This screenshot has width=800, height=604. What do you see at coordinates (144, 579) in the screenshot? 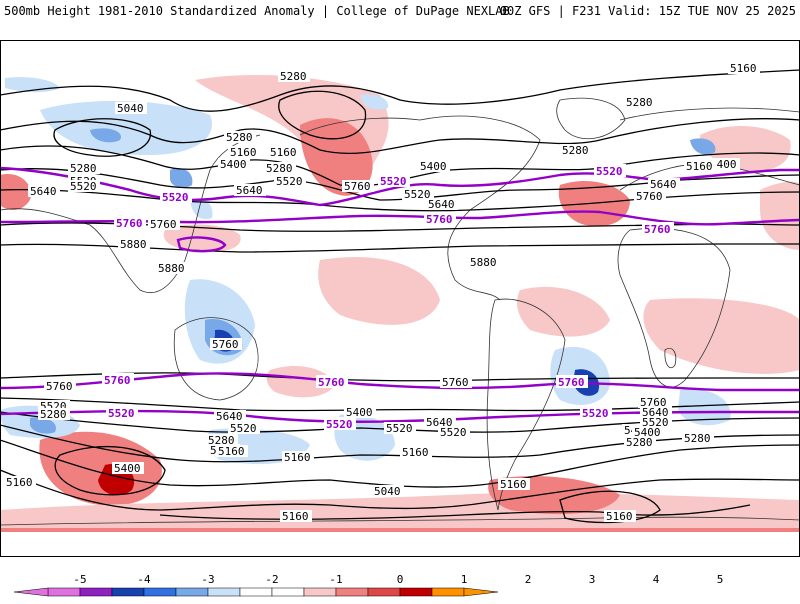
I see `colorbar-tick-label: -4` at bounding box center [144, 579].